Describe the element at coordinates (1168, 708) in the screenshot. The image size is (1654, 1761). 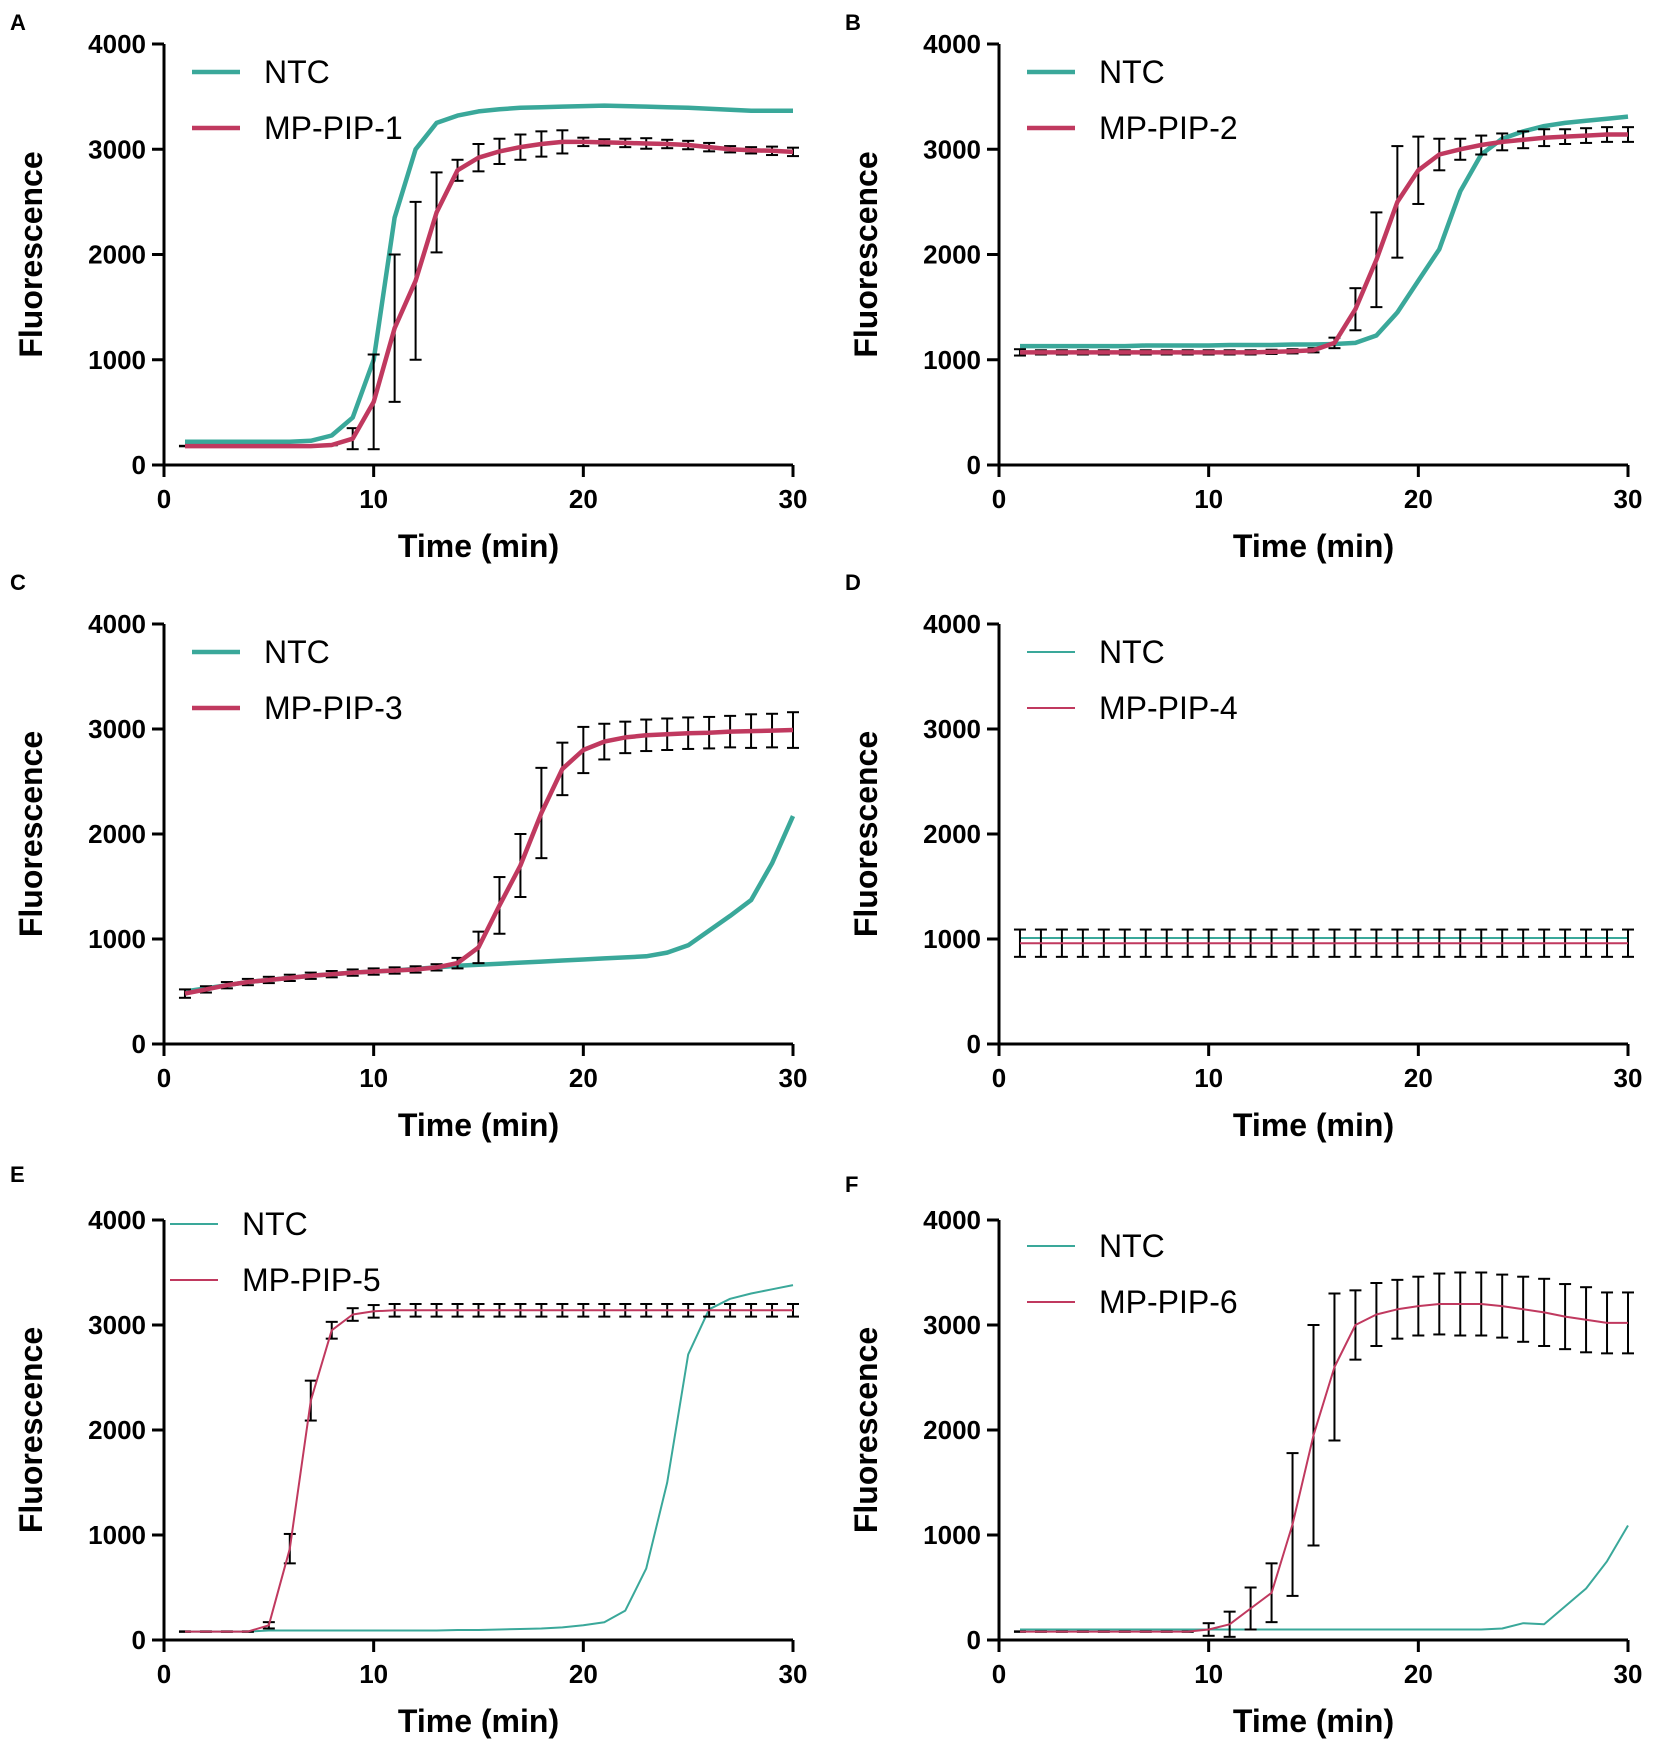
I see `legend-label-mp-pip-4: MP-PIP-4` at that location.